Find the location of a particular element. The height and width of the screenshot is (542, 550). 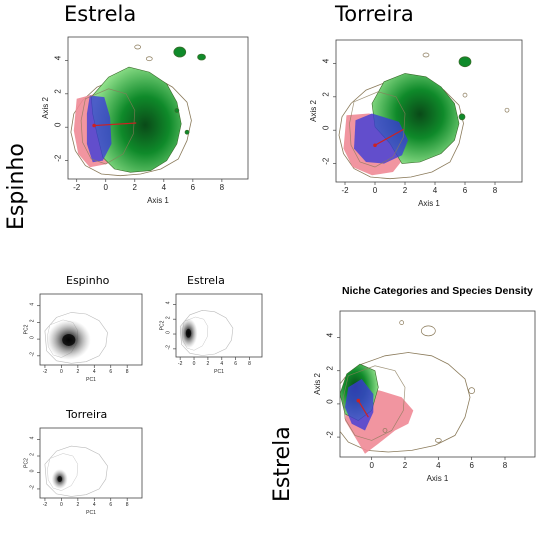

niche-plot-torreira: -2 0 2 4 6 8 -2 0 2 4 Axis 1 Axis 2 is located at coordinates (416, 123).